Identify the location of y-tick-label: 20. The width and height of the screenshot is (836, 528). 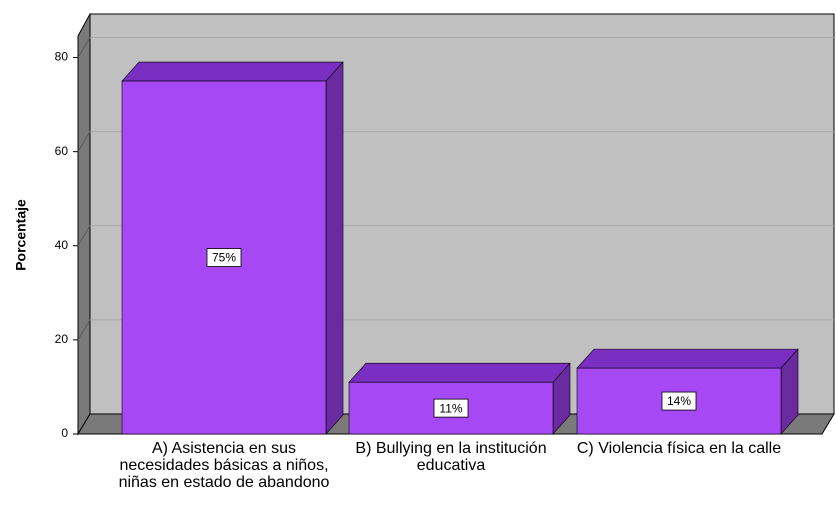
(62, 339).